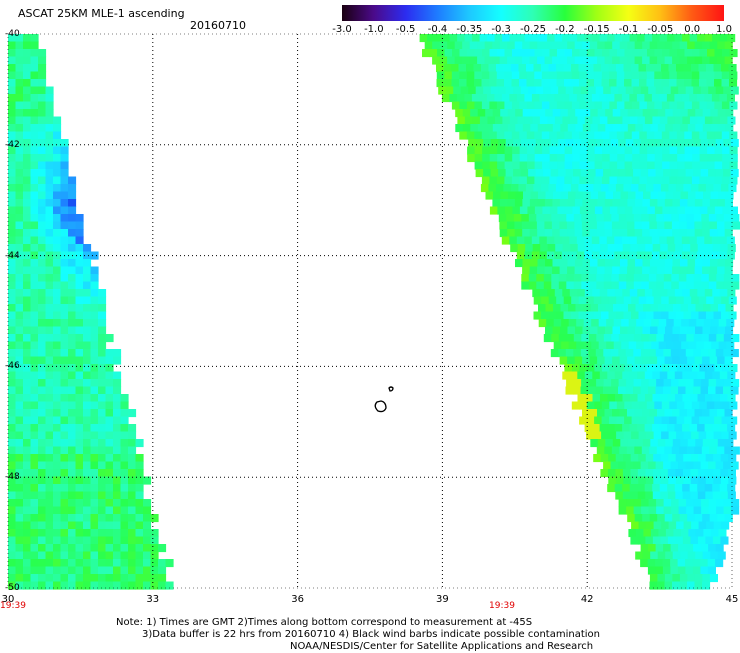 This screenshot has width=740, height=653. What do you see at coordinates (13, 606) in the screenshot?
I see `time-label-left: 19:39` at bounding box center [13, 606].